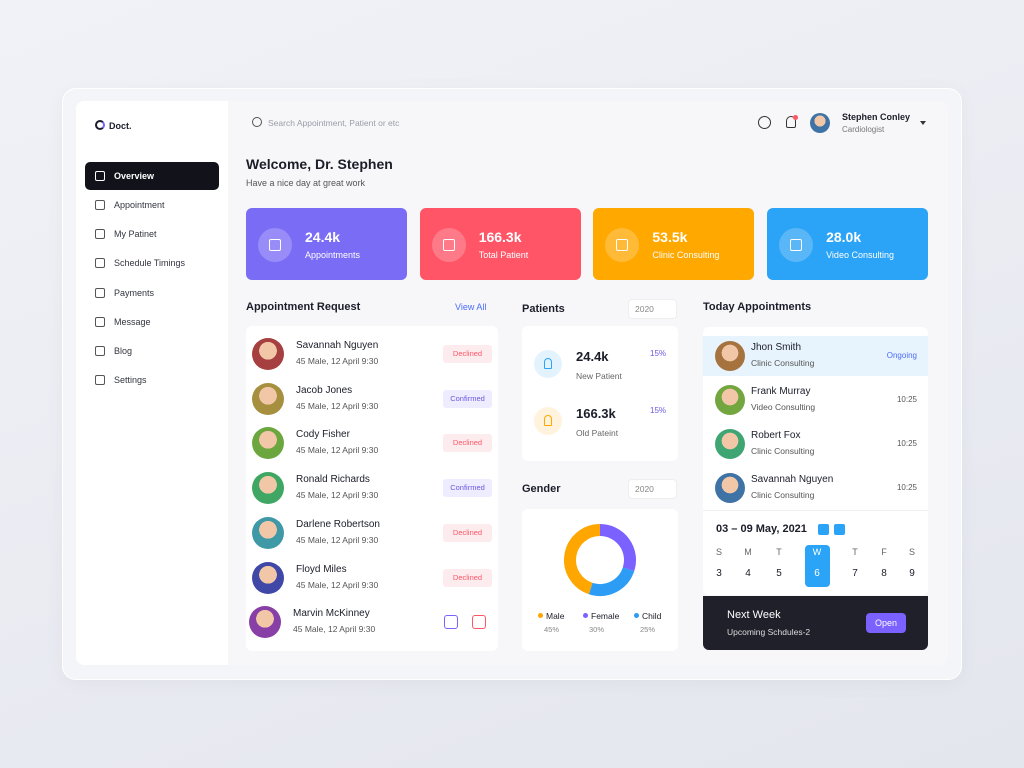  I want to click on search-icon, so click(257, 122).